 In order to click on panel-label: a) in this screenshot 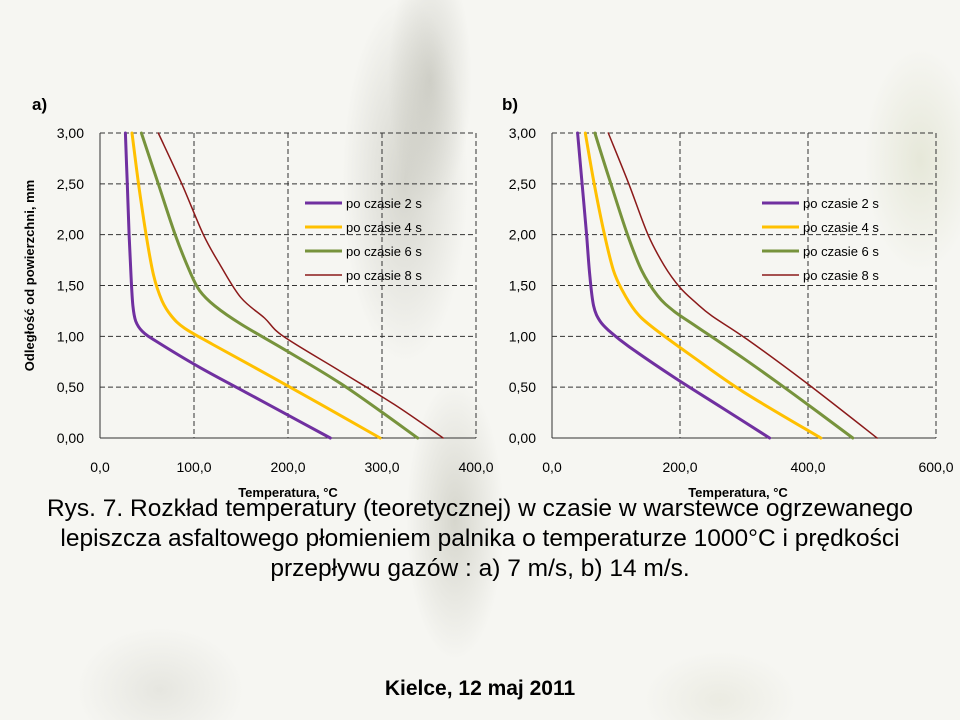, I will do `click(39, 104)`.